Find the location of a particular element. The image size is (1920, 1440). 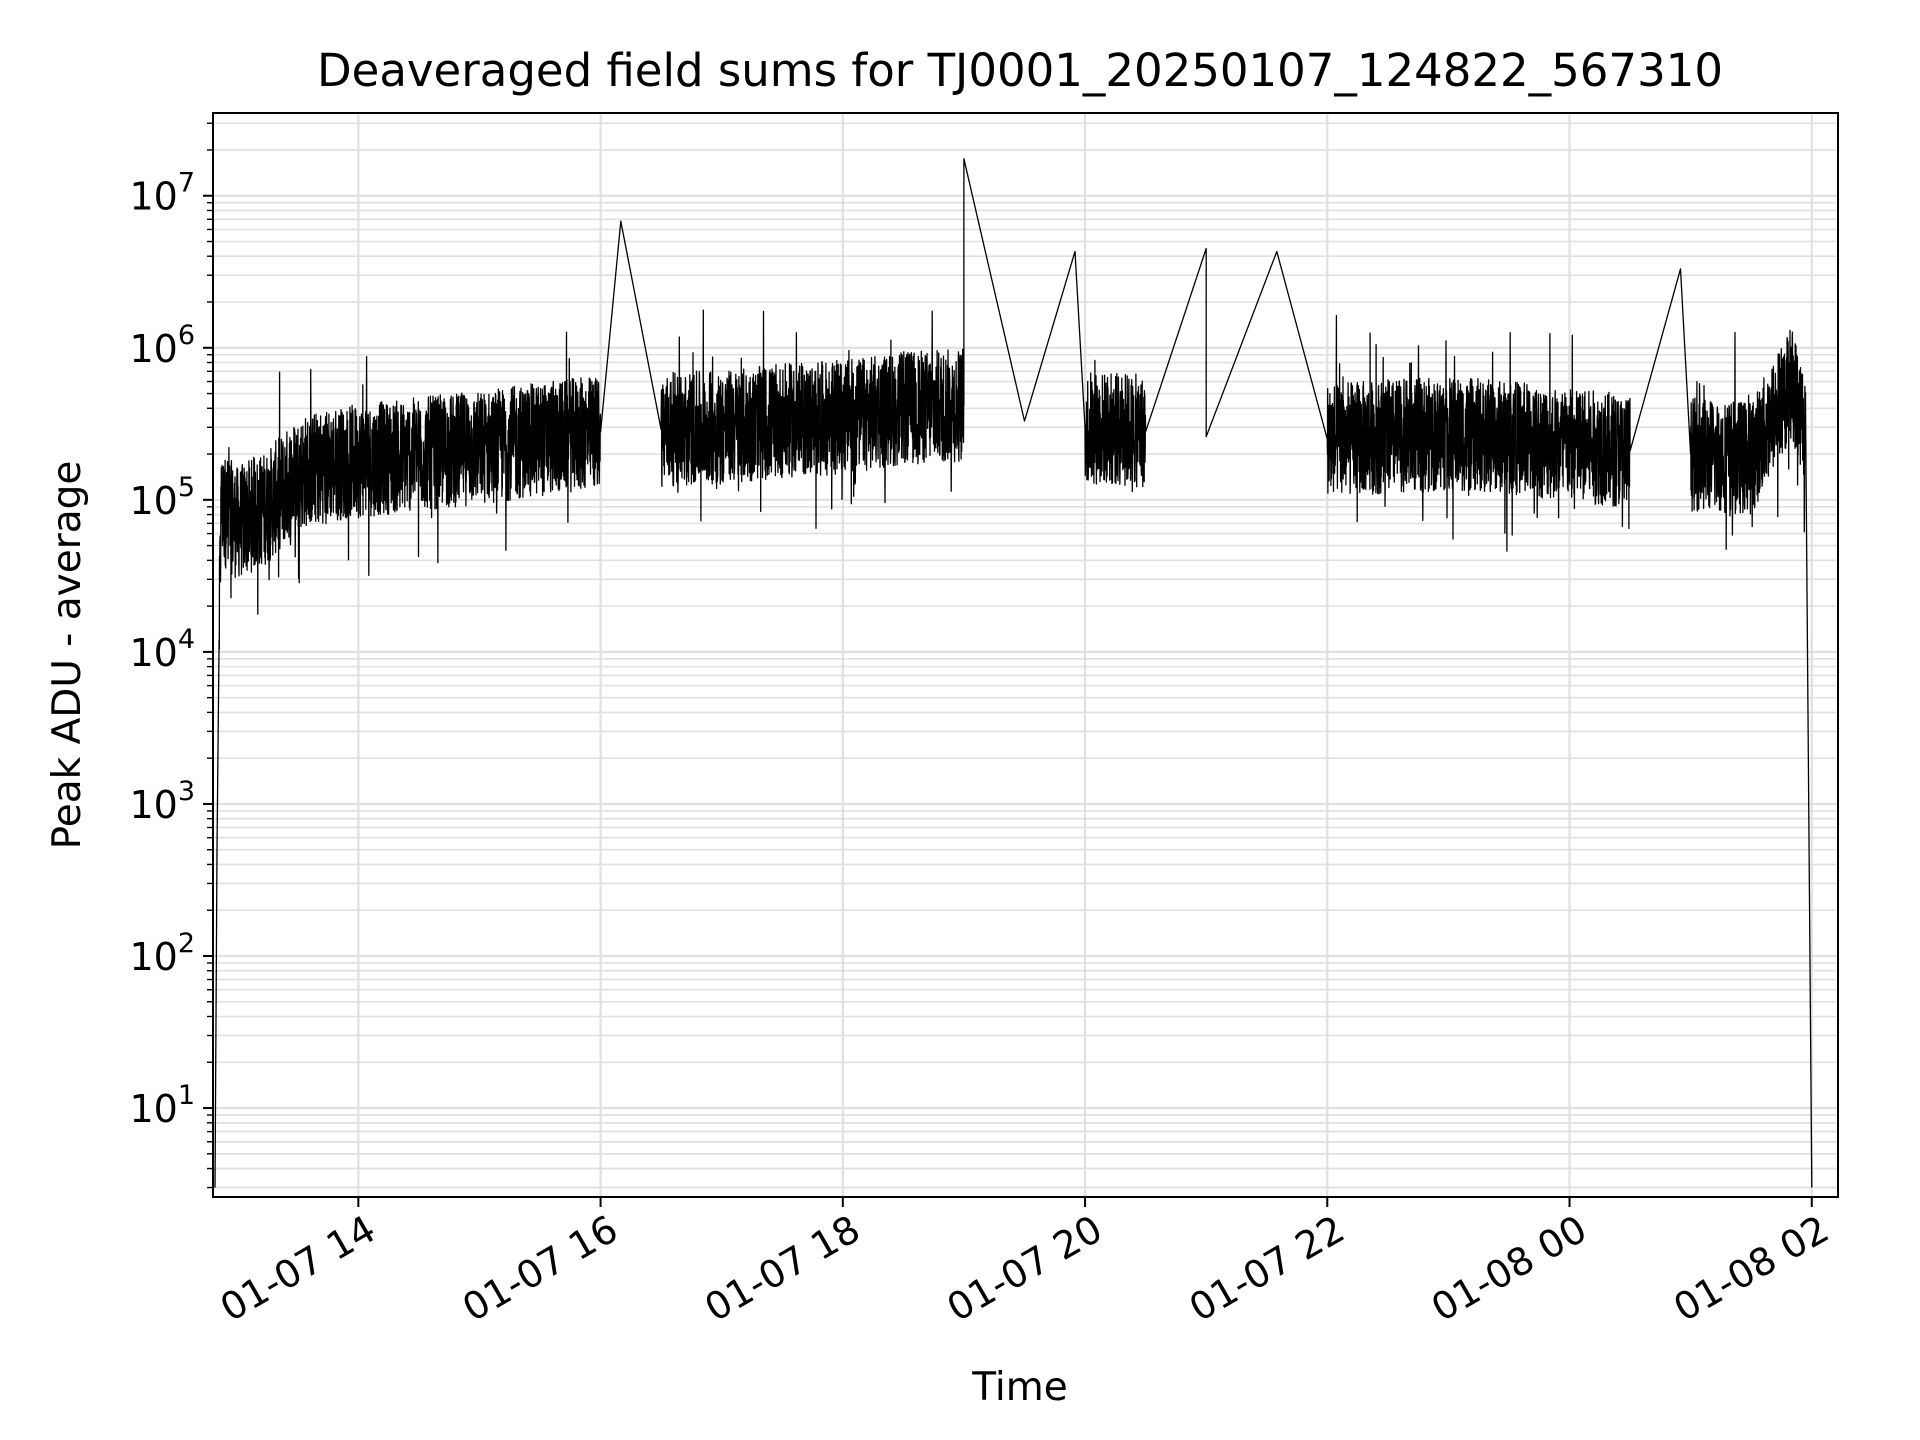

y-tick-label: 10⁷ is located at coordinates (162, 193).